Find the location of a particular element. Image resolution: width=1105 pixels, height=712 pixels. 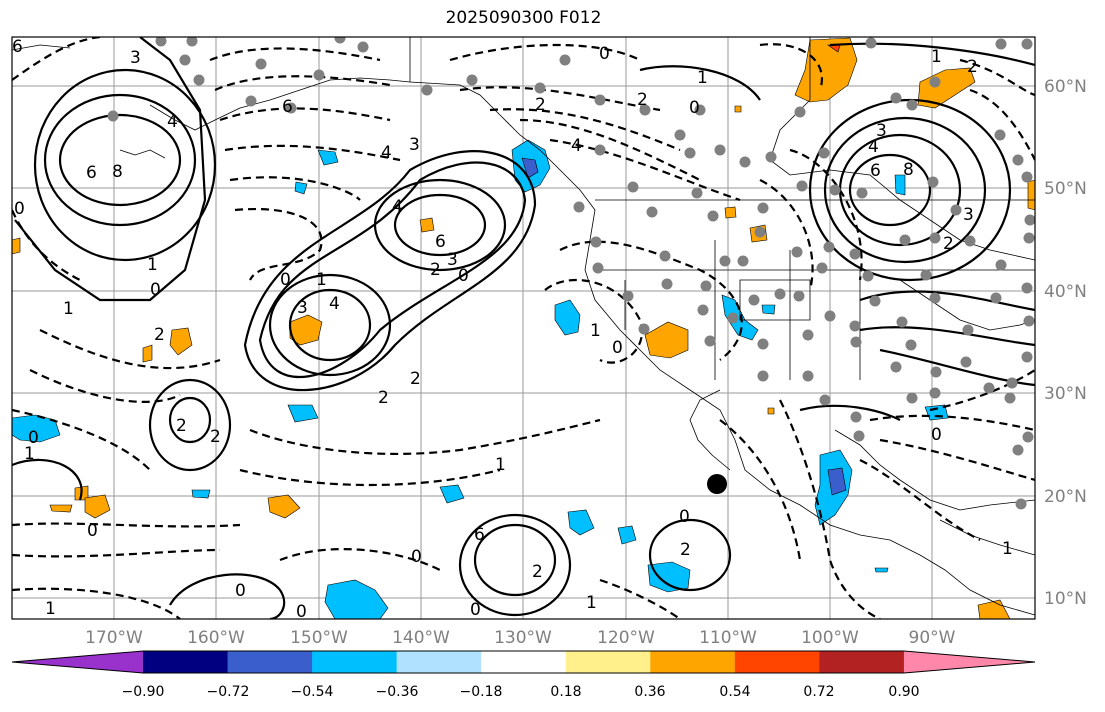

lat-label: 60°N is located at coordinates (1065, 87).